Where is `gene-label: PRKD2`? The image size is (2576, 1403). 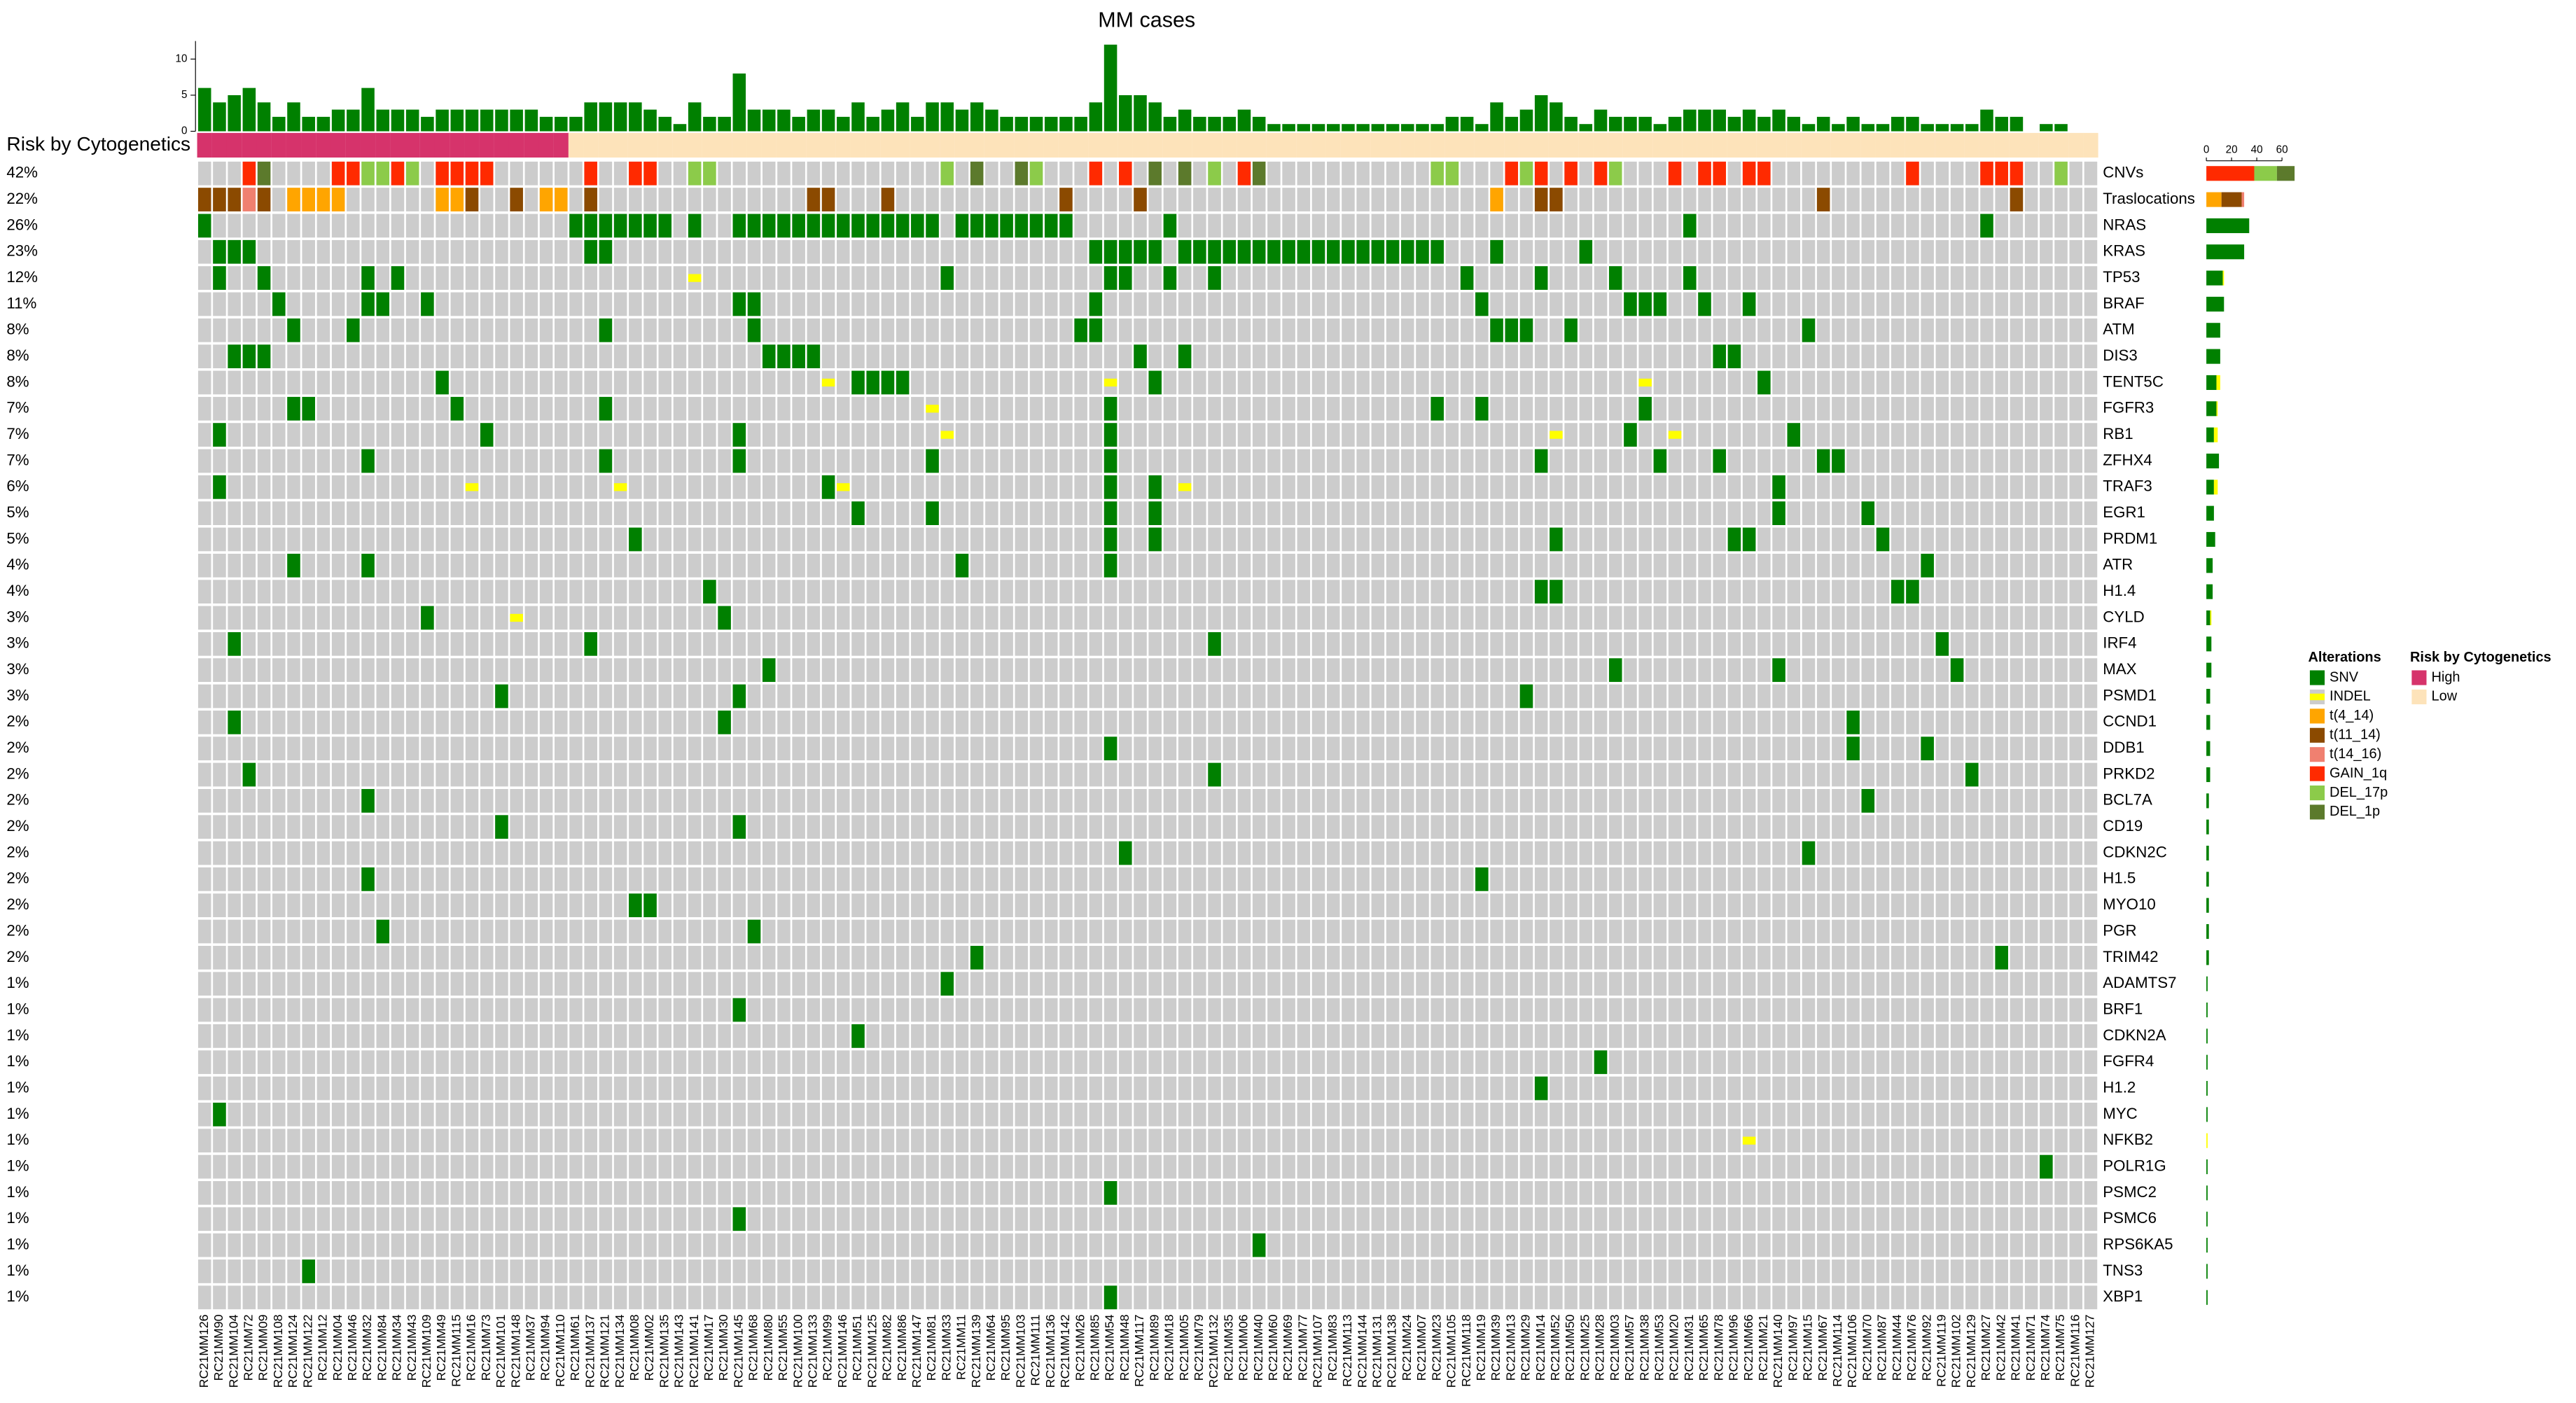
gene-label: PRKD2 is located at coordinates (2128, 773).